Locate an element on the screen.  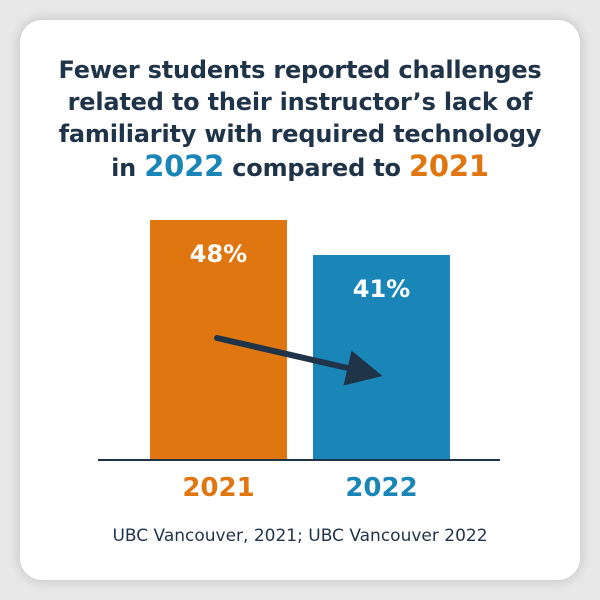
title-line-4-mid: compared to is located at coordinates (316, 168).